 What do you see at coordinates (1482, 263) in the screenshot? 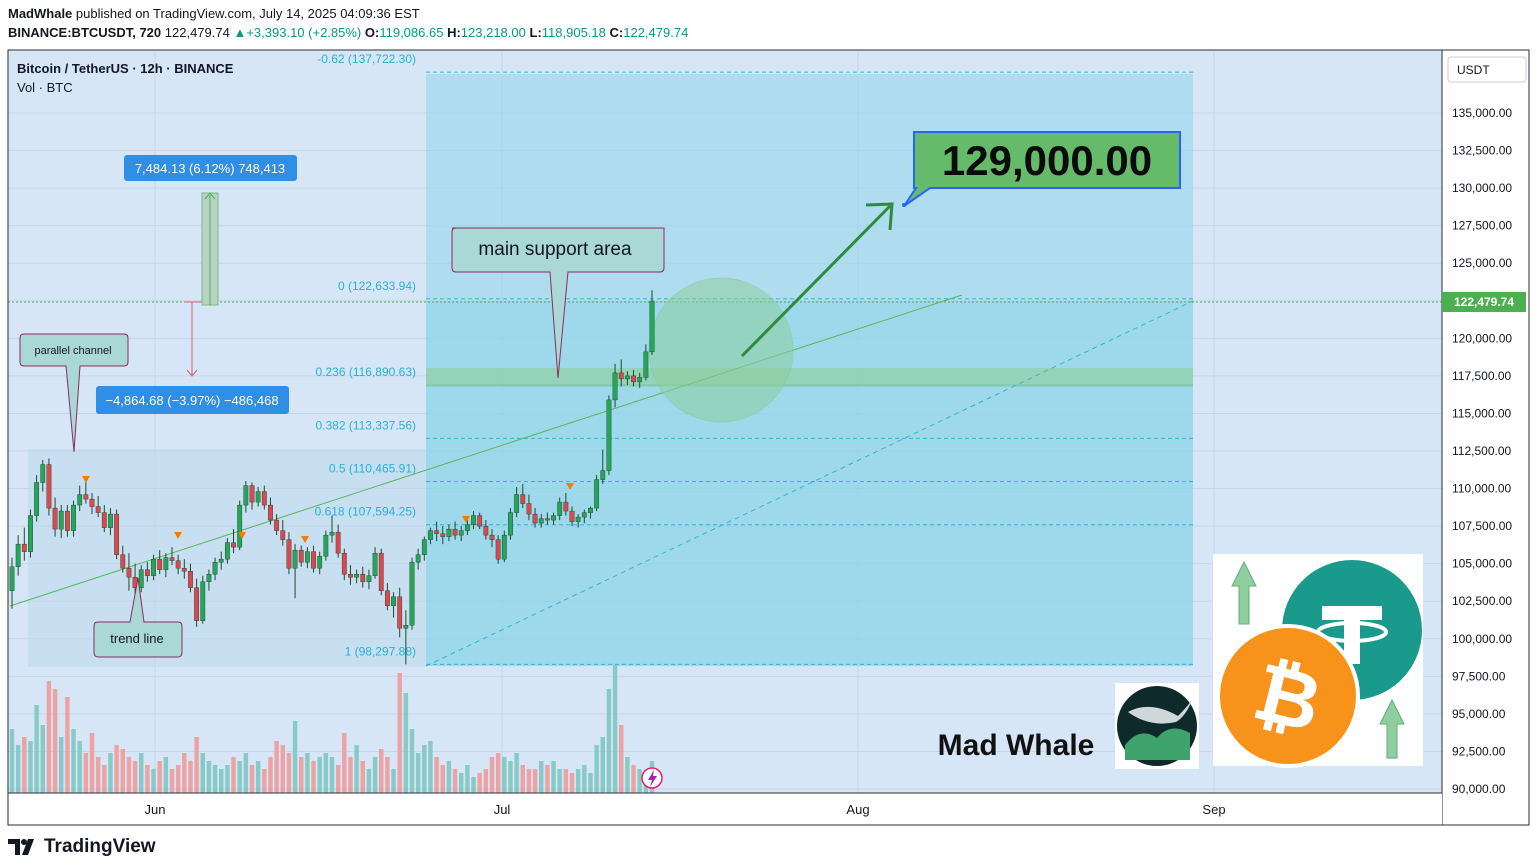
I see `price-tick-label: 125,000.00` at bounding box center [1482, 263].